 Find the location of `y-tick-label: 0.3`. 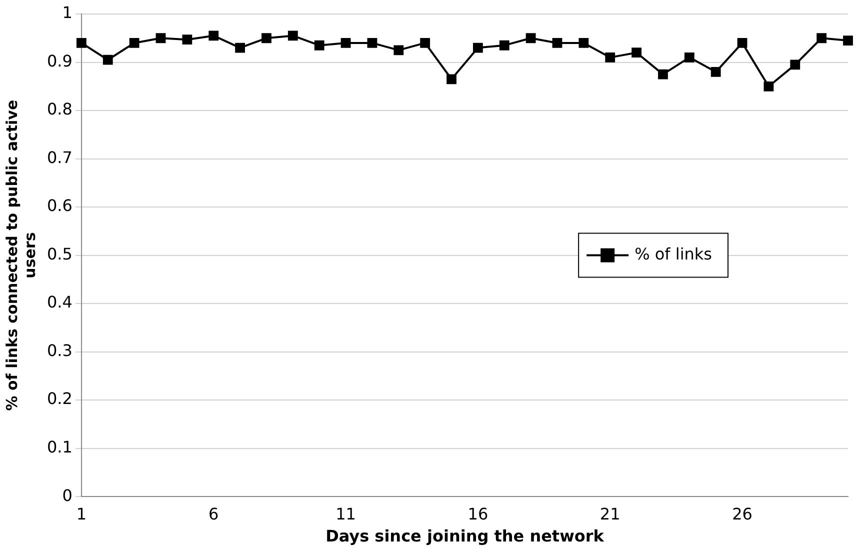

y-tick-label: 0.3 is located at coordinates (59, 350).